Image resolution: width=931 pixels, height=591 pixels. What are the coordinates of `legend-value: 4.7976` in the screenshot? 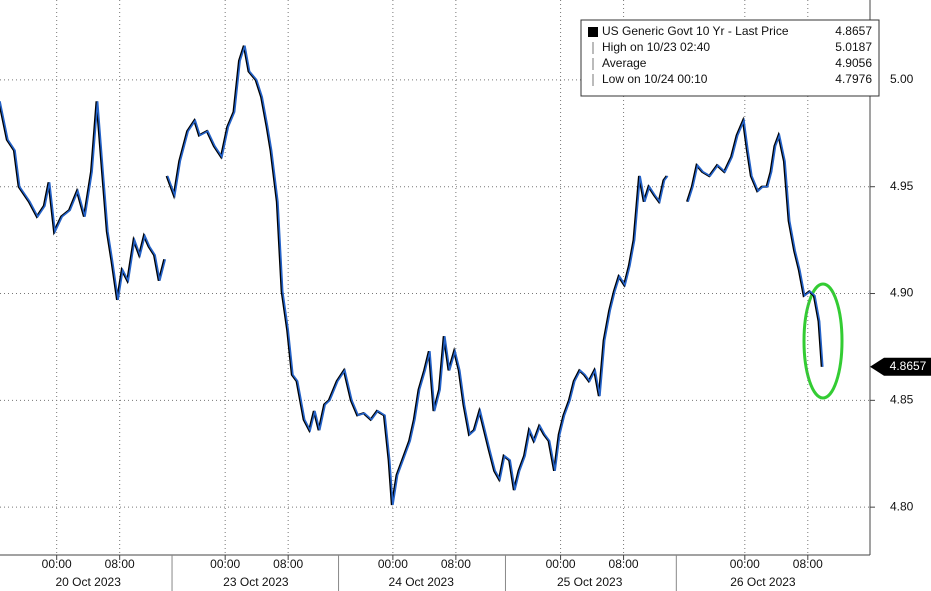 It's located at (853, 79).